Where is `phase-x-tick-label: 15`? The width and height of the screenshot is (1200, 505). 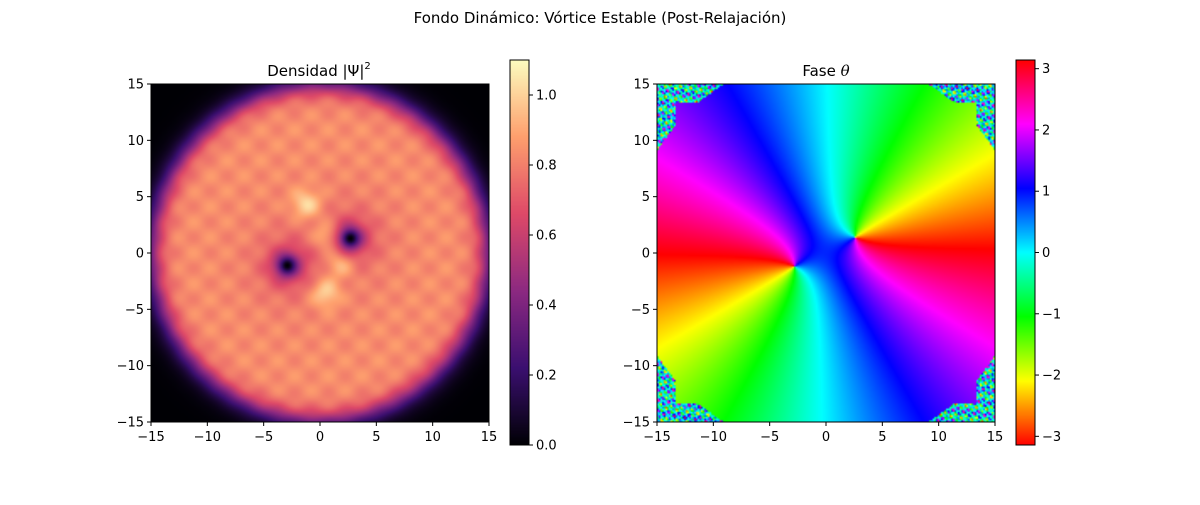 phase-x-tick-label: 15 is located at coordinates (995, 437).